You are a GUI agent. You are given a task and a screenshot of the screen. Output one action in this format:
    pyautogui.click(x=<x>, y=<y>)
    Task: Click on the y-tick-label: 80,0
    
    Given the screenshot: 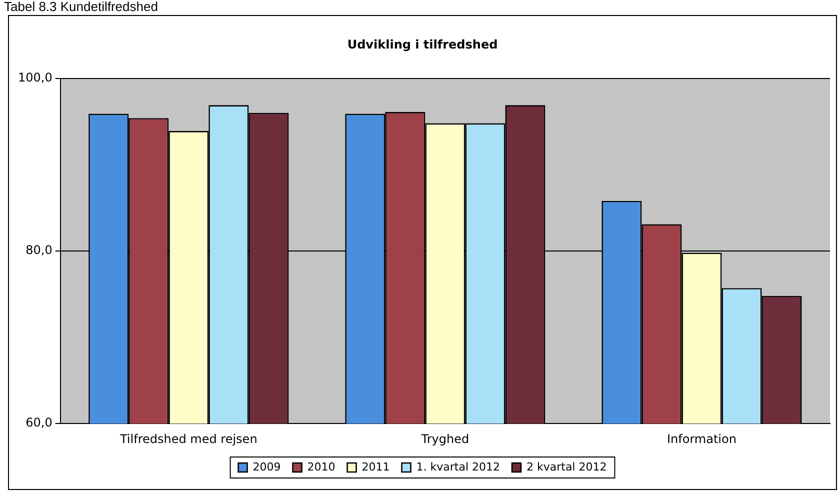 What is the action you would take?
    pyautogui.click(x=39, y=250)
    